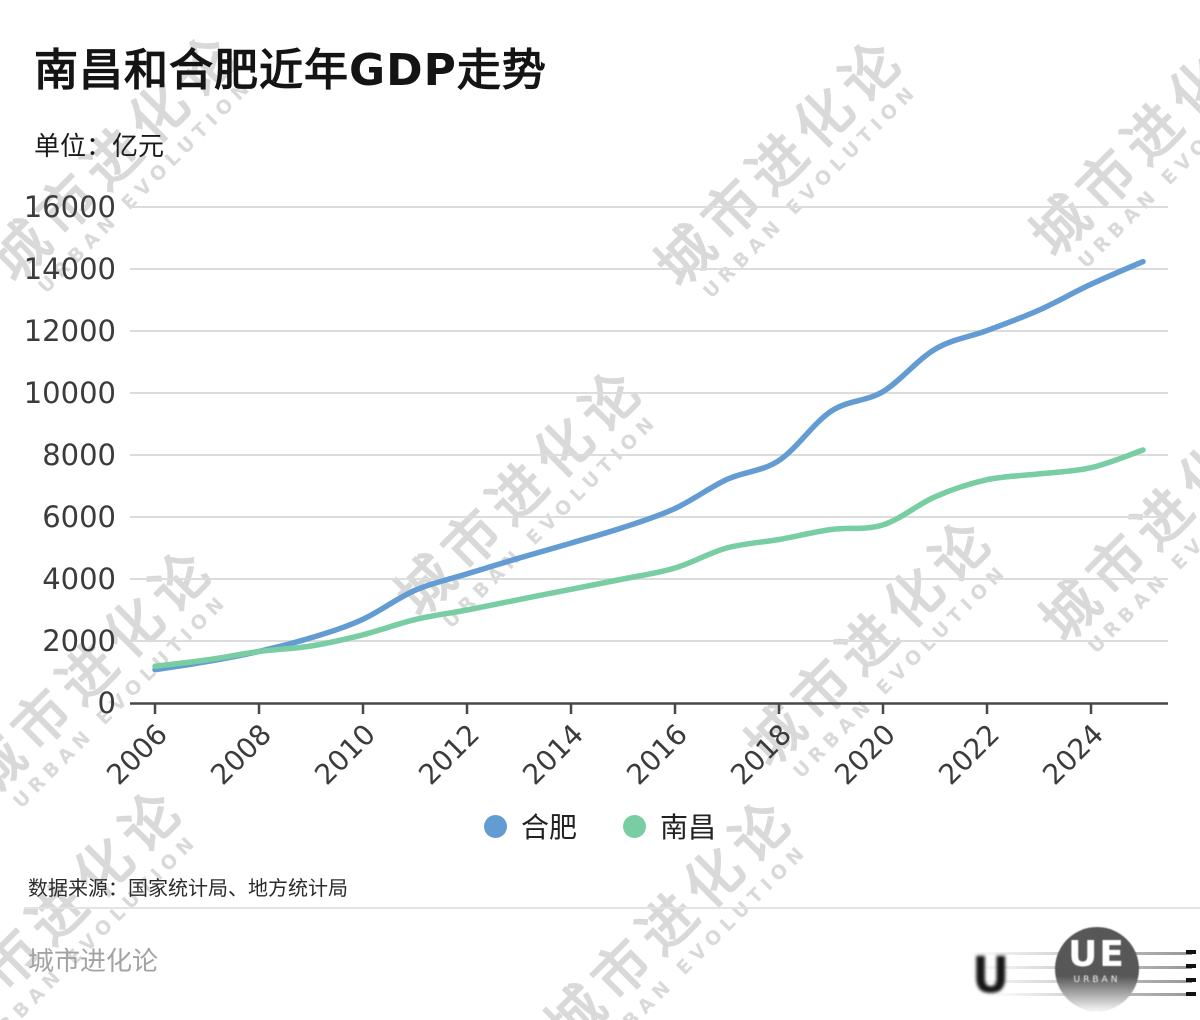 This screenshot has height=1020, width=1200. Describe the element at coordinates (137, 755) in the screenshot. I see `x-tick-label: 2006` at that location.